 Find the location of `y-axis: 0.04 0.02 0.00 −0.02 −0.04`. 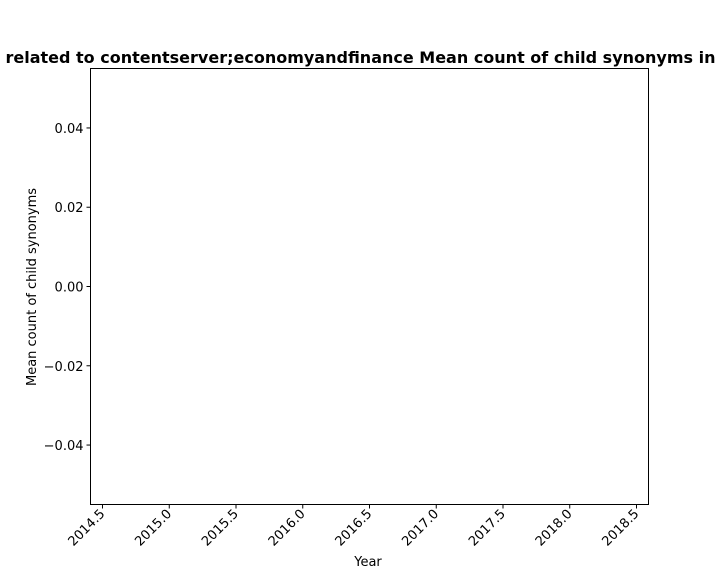

y-axis: 0.04 0.02 0.00 −0.02 −0.04 is located at coordinates (67, 288).